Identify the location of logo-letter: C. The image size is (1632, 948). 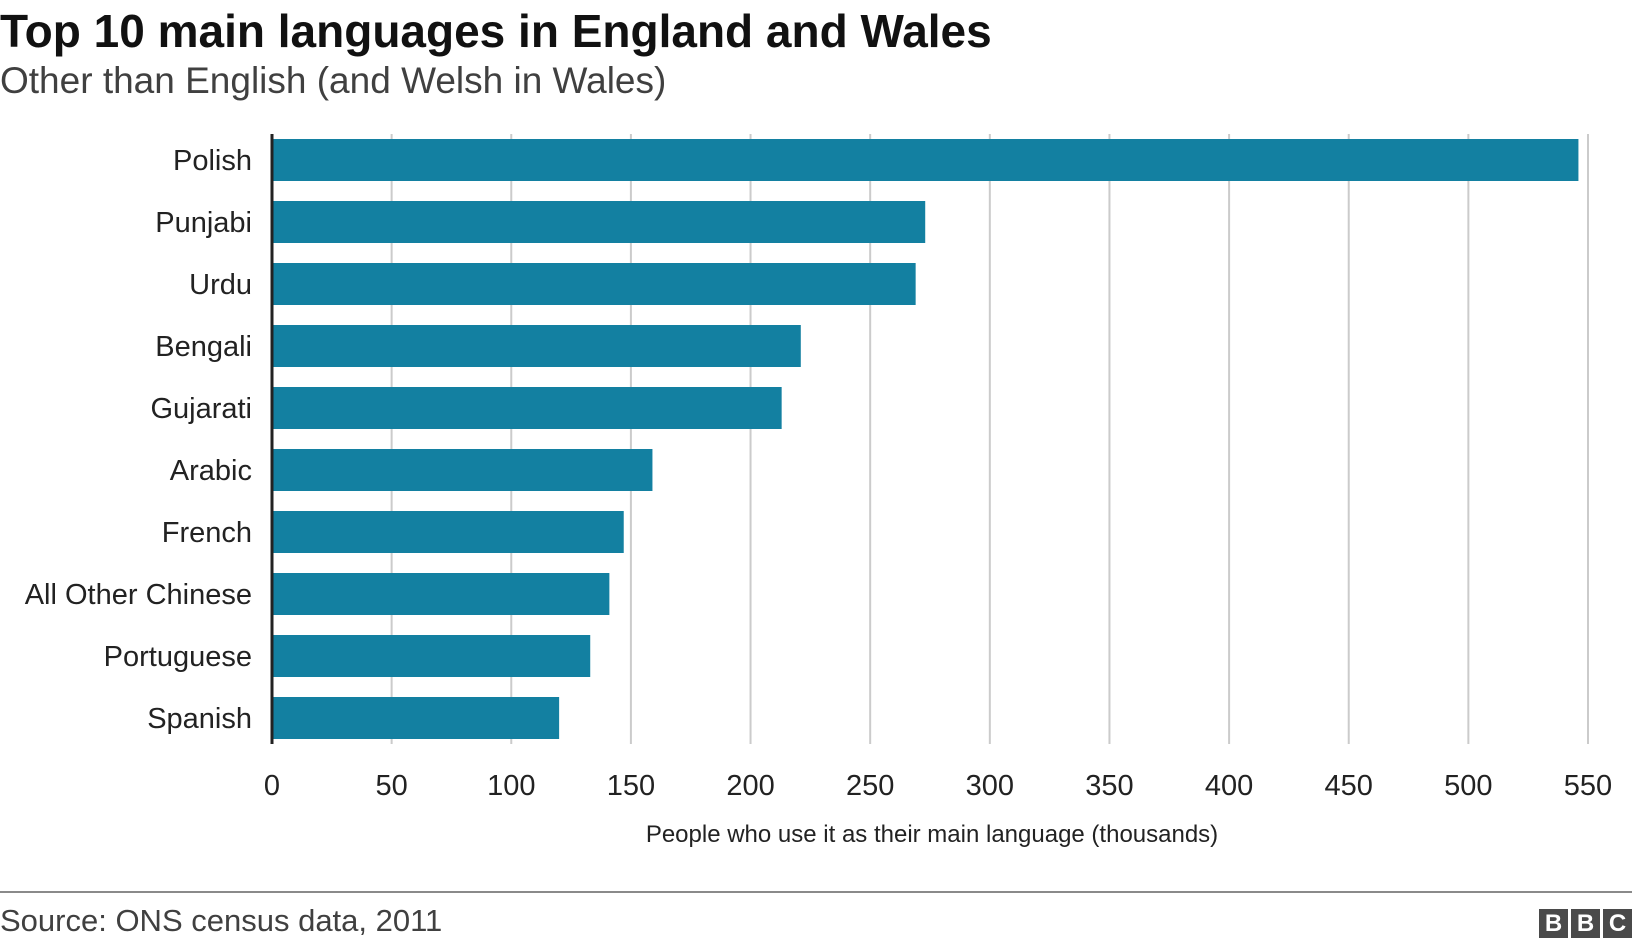
(1617, 923).